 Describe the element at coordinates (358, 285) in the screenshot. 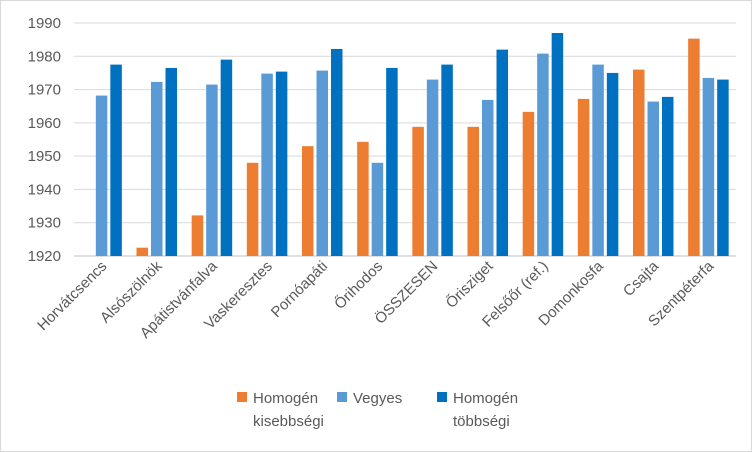

I see `x-tick-label: Őrihodos` at that location.